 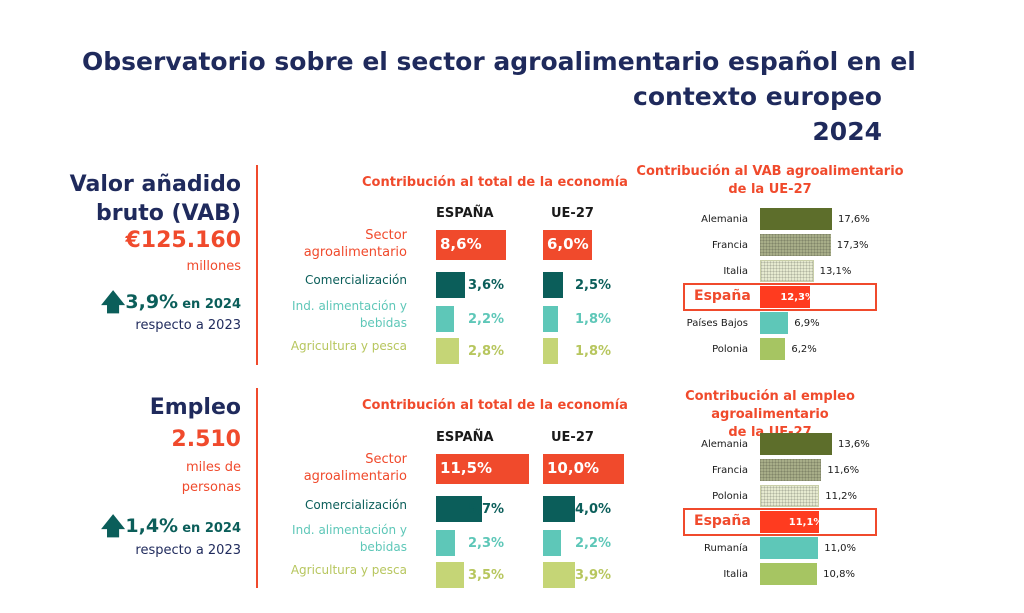 I want to click on bar-label-ue-0: 6,0%, so click(x=568, y=244).